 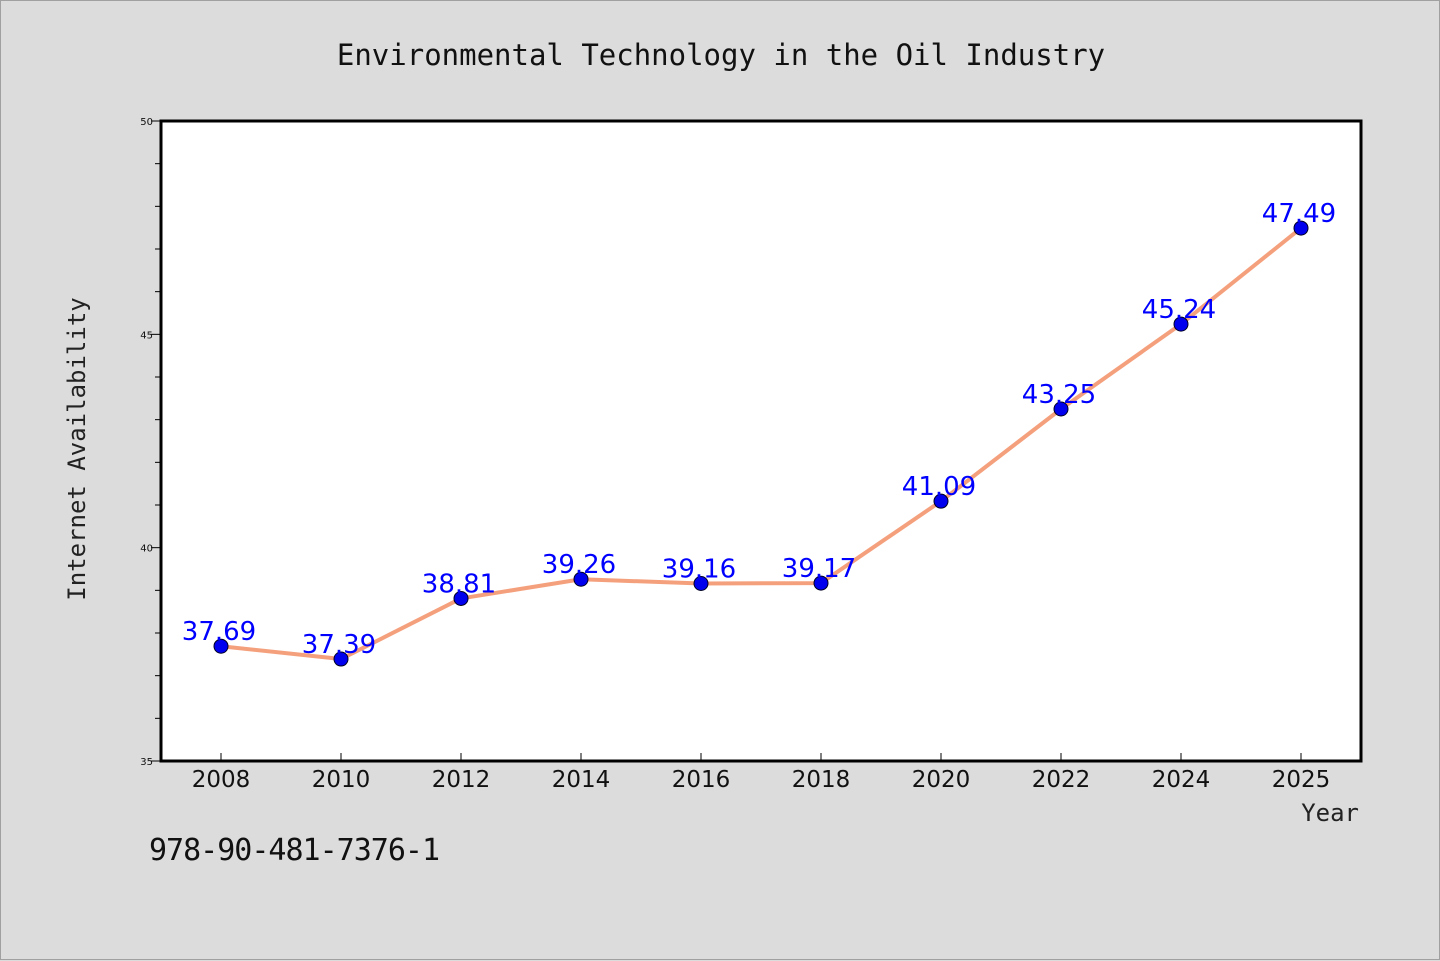 What do you see at coordinates (146, 335) in the screenshot?
I see `y-tick-label: 45` at bounding box center [146, 335].